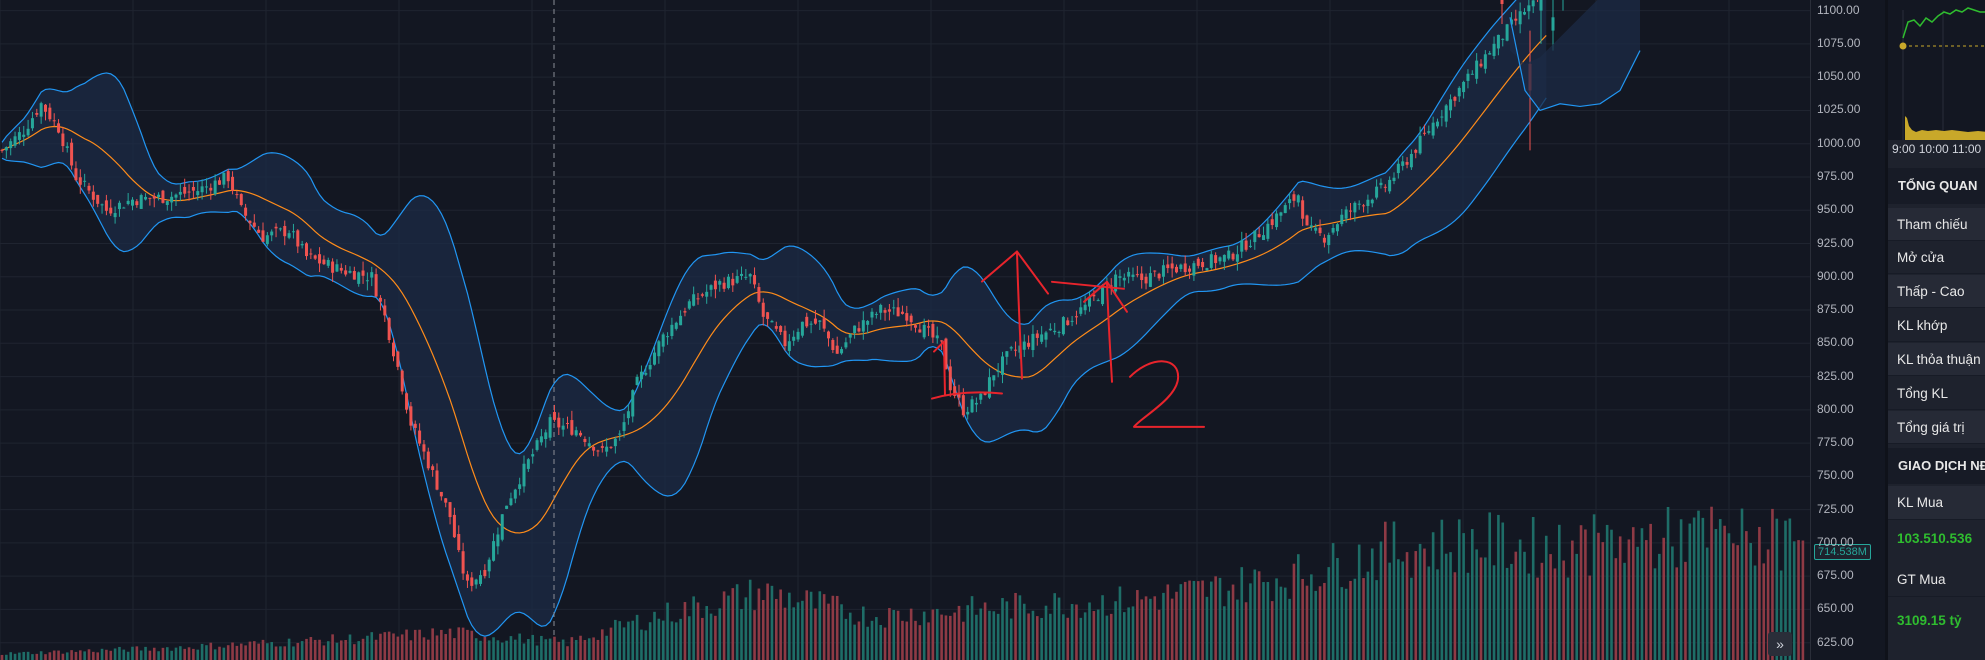  I want to click on price-tick-label: 1050.00, so click(1839, 76).